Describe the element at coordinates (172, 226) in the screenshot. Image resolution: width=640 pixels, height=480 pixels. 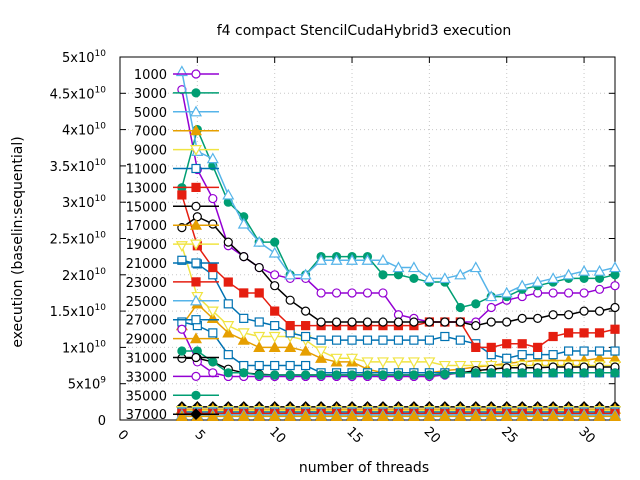
I see `legend-entry-17000: 17000` at that location.